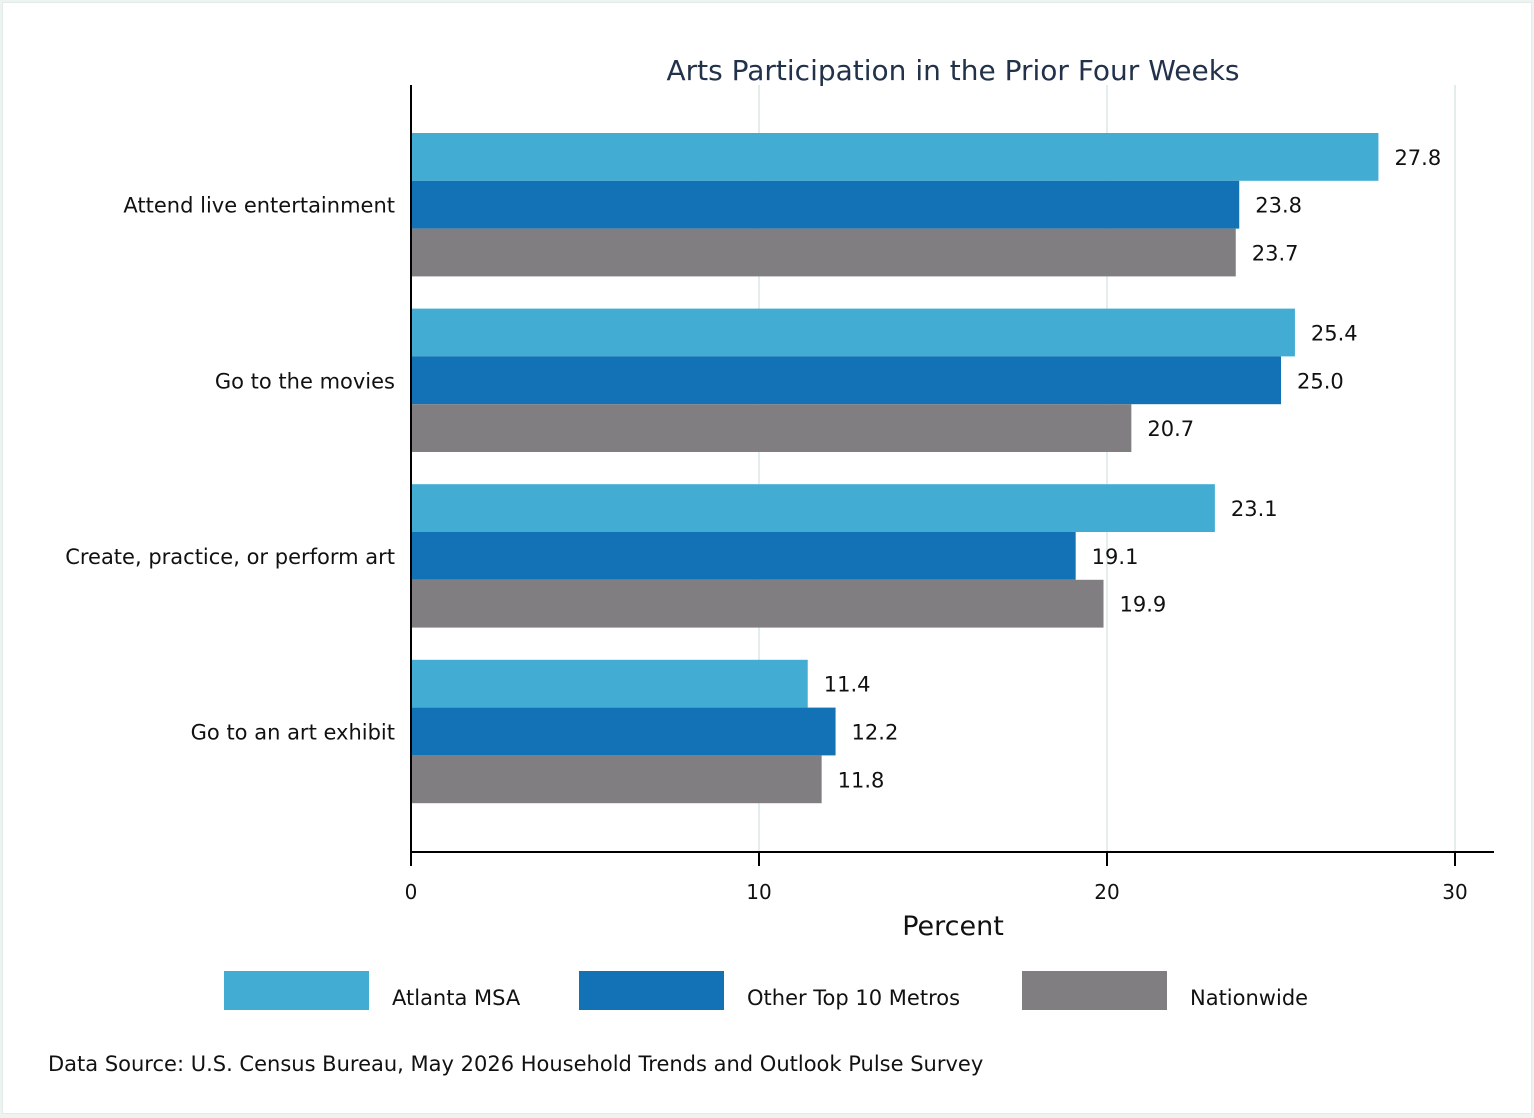 Image resolution: width=1534 pixels, height=1118 pixels. I want to click on legend-label: Other Top 10 Metros, so click(853, 998).